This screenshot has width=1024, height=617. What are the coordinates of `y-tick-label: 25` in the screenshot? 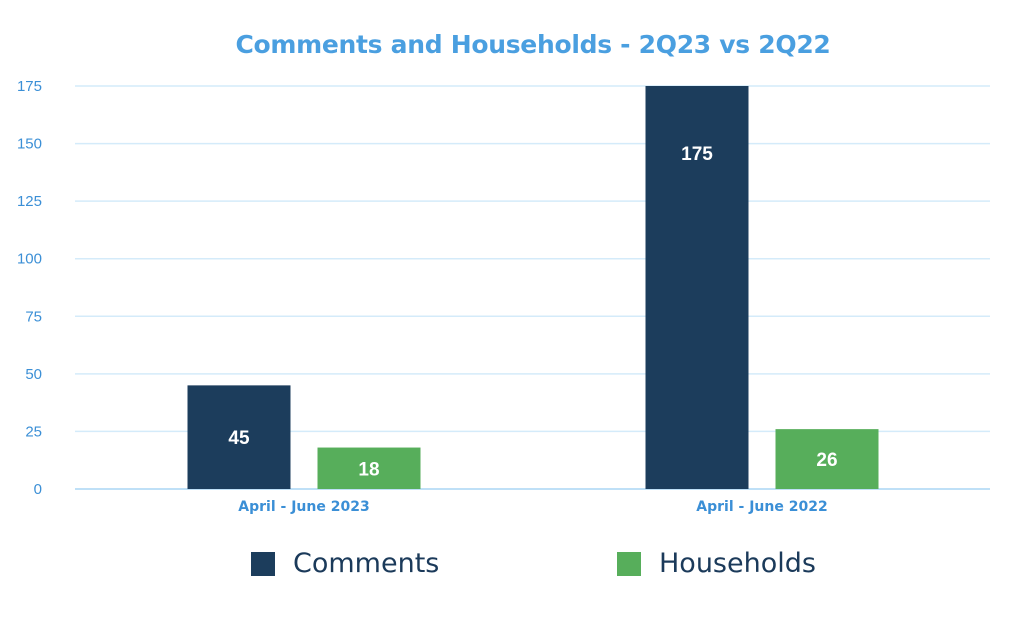 It's located at (33, 431).